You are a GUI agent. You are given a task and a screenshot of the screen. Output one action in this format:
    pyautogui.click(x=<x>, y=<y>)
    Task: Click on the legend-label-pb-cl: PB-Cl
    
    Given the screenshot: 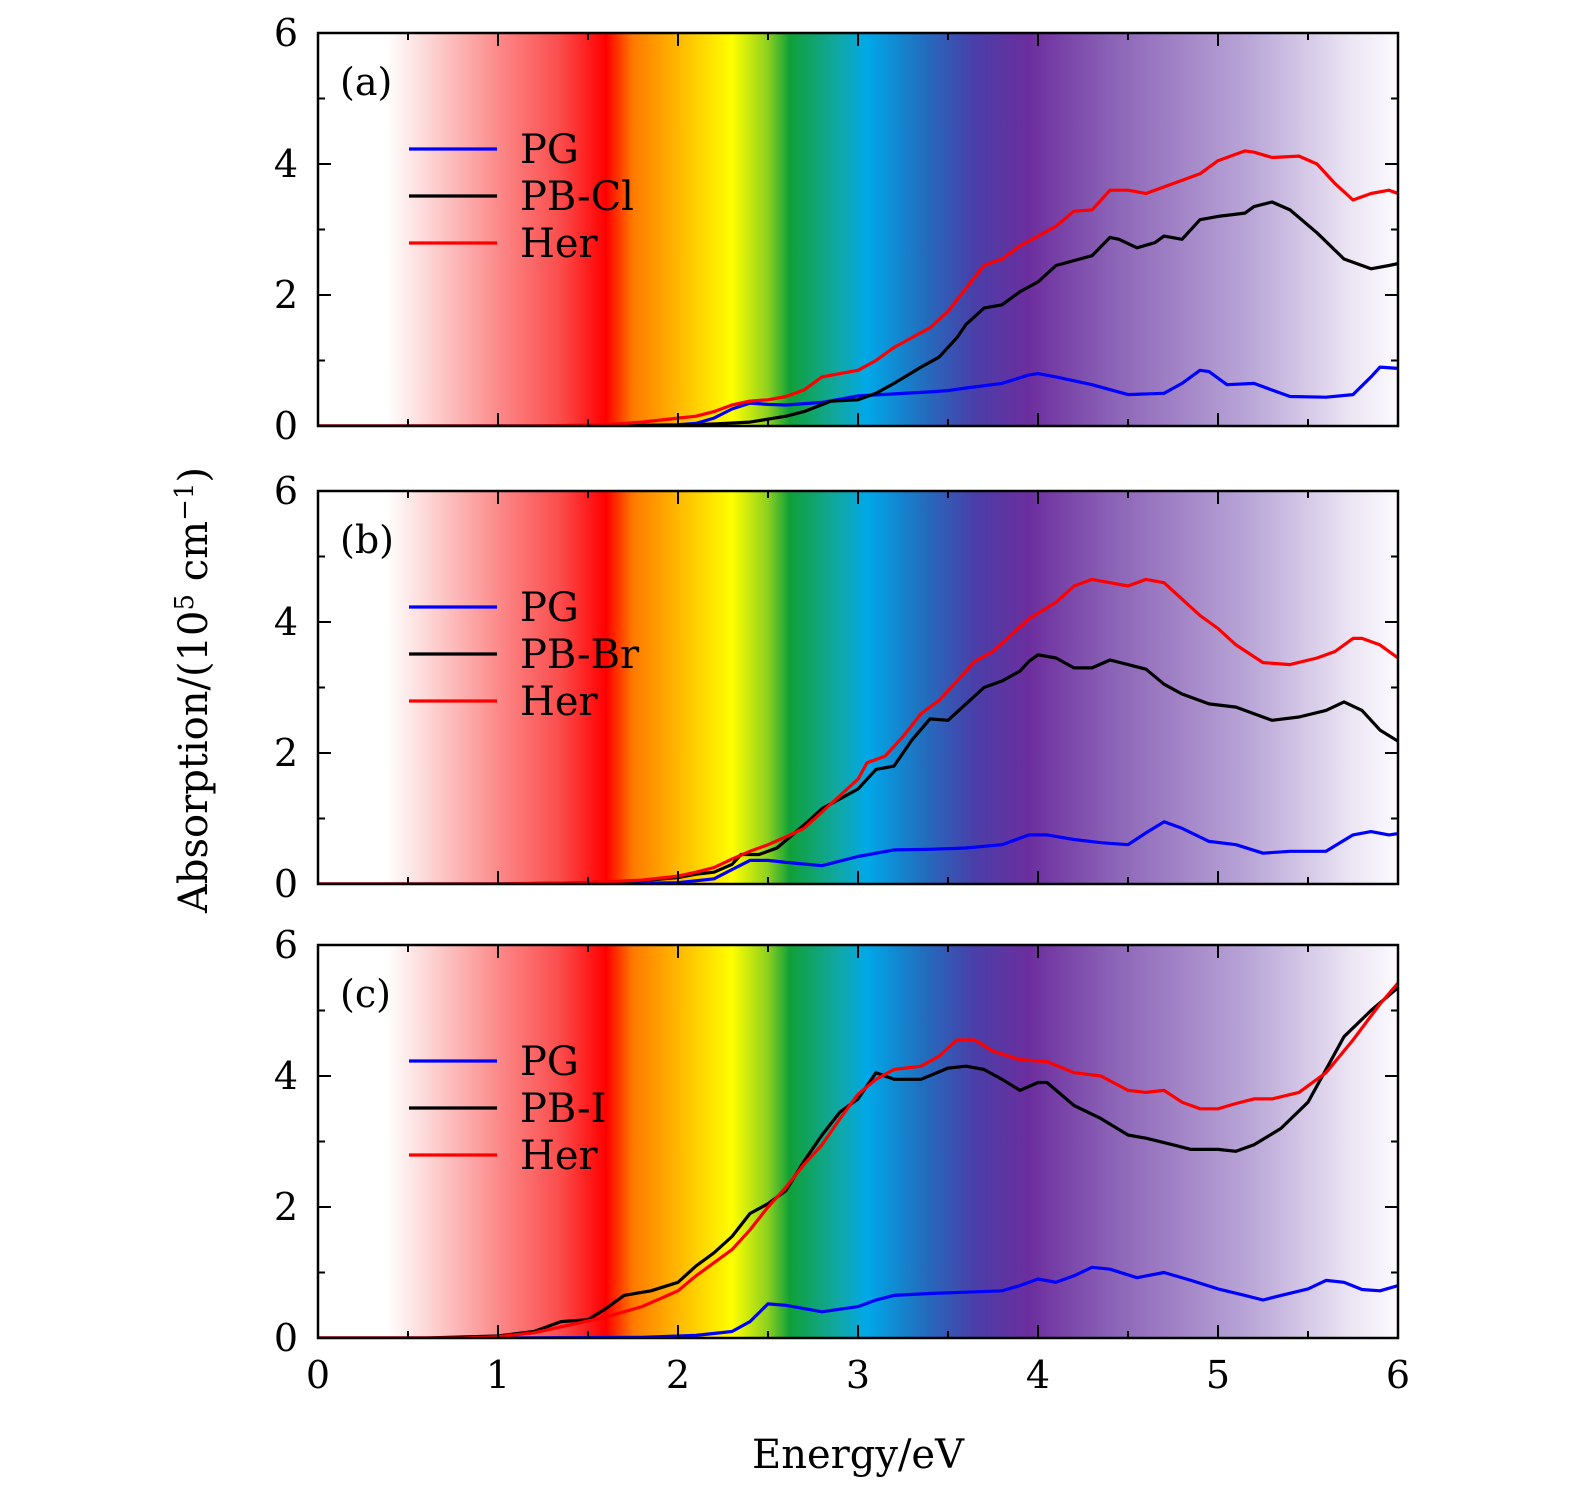 What is the action you would take?
    pyautogui.click(x=577, y=197)
    